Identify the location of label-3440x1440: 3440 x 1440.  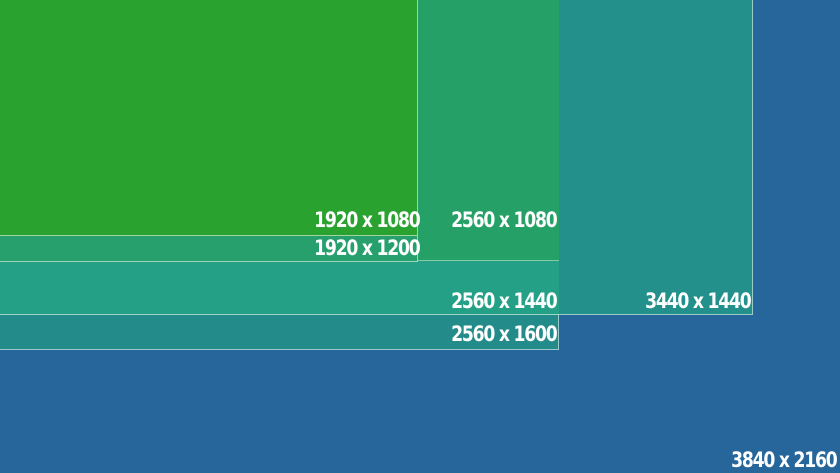
(699, 301).